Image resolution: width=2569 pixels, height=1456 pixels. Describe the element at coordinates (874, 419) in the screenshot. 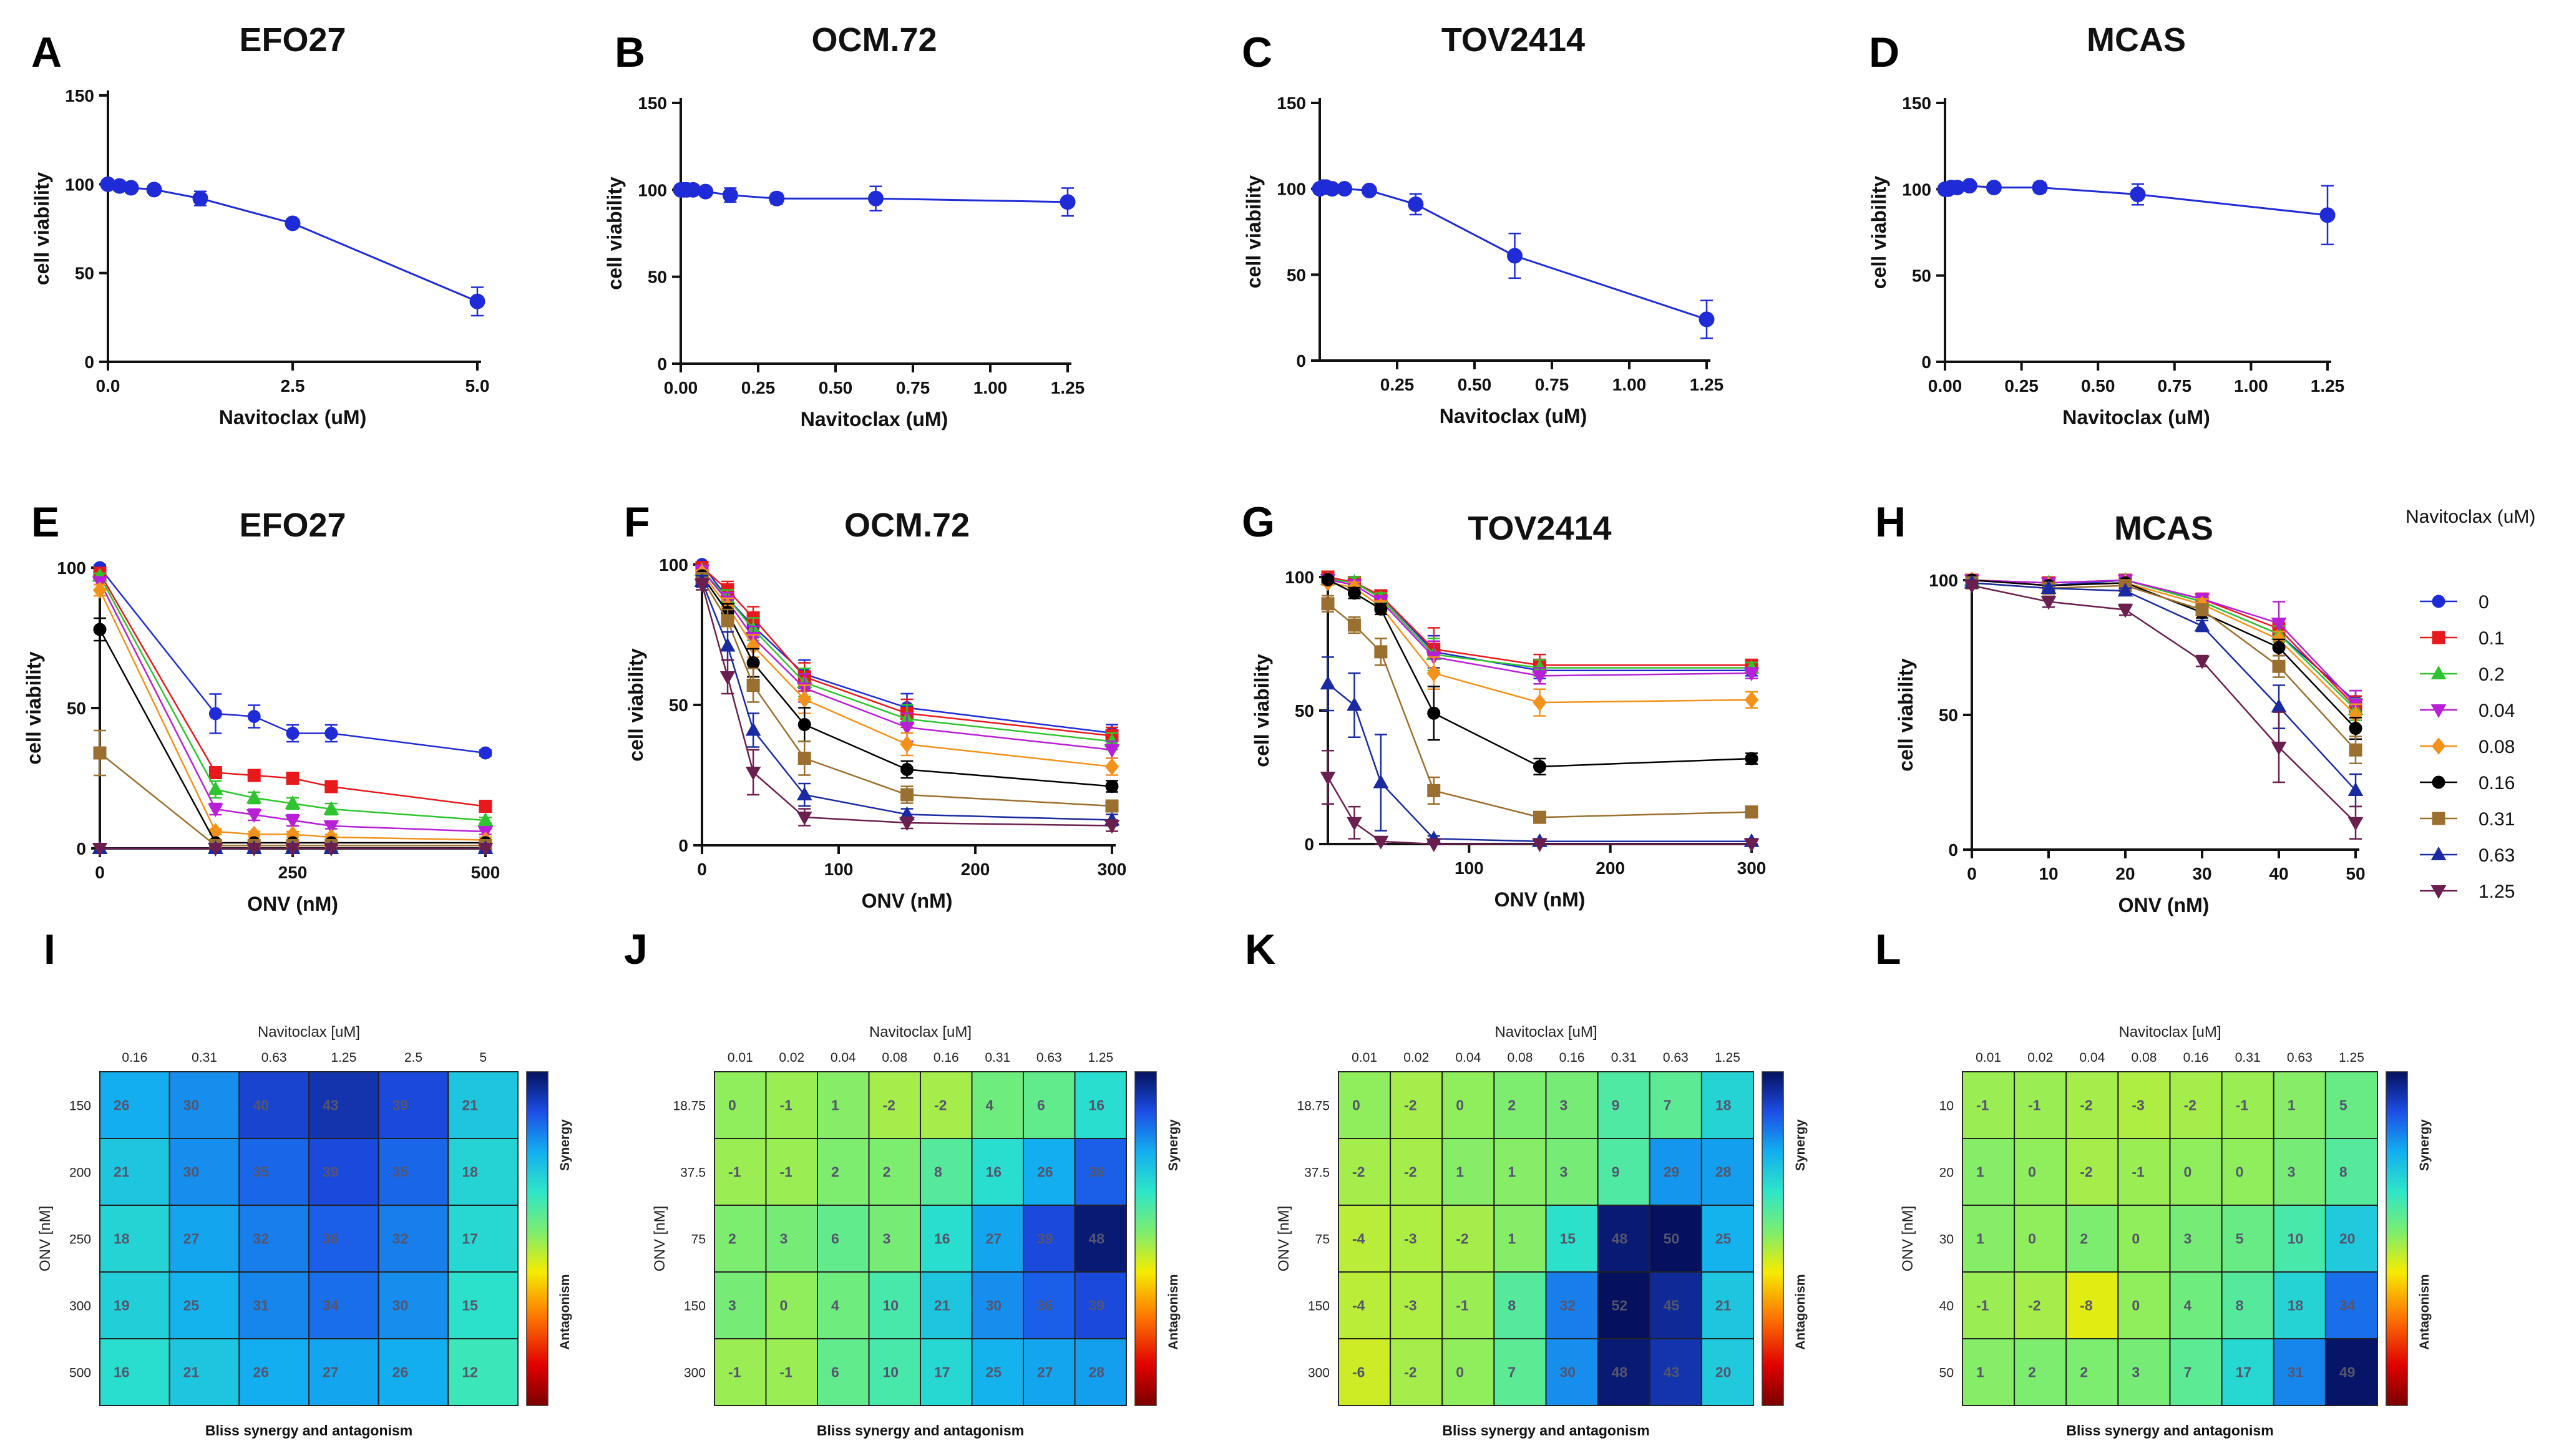

I see `x-axis-label: Navitoclax (uM)` at that location.